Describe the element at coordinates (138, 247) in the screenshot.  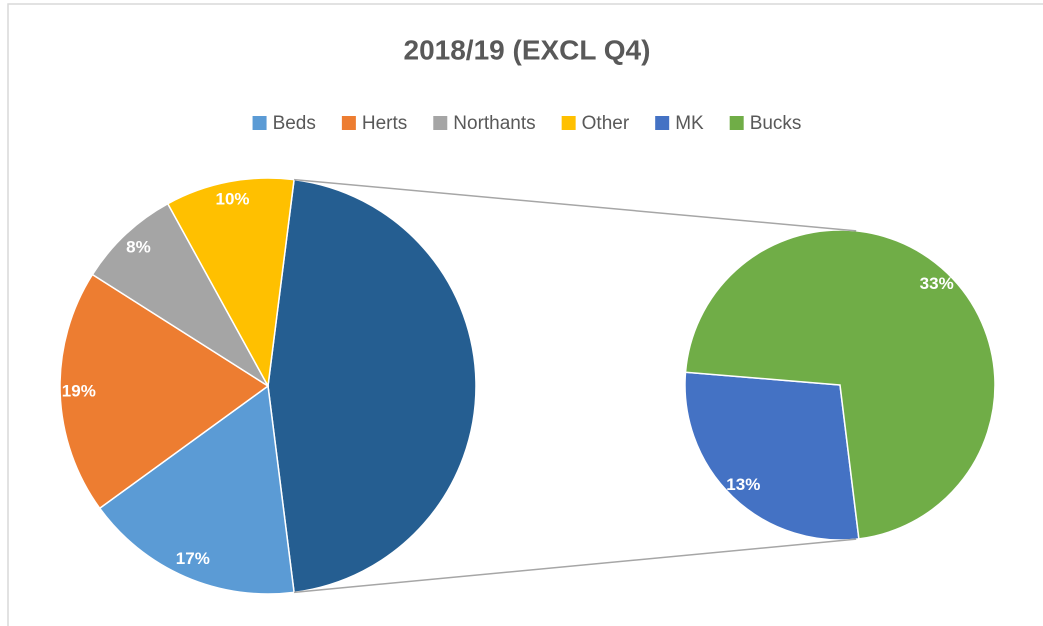
I see `data-label: 8%` at that location.